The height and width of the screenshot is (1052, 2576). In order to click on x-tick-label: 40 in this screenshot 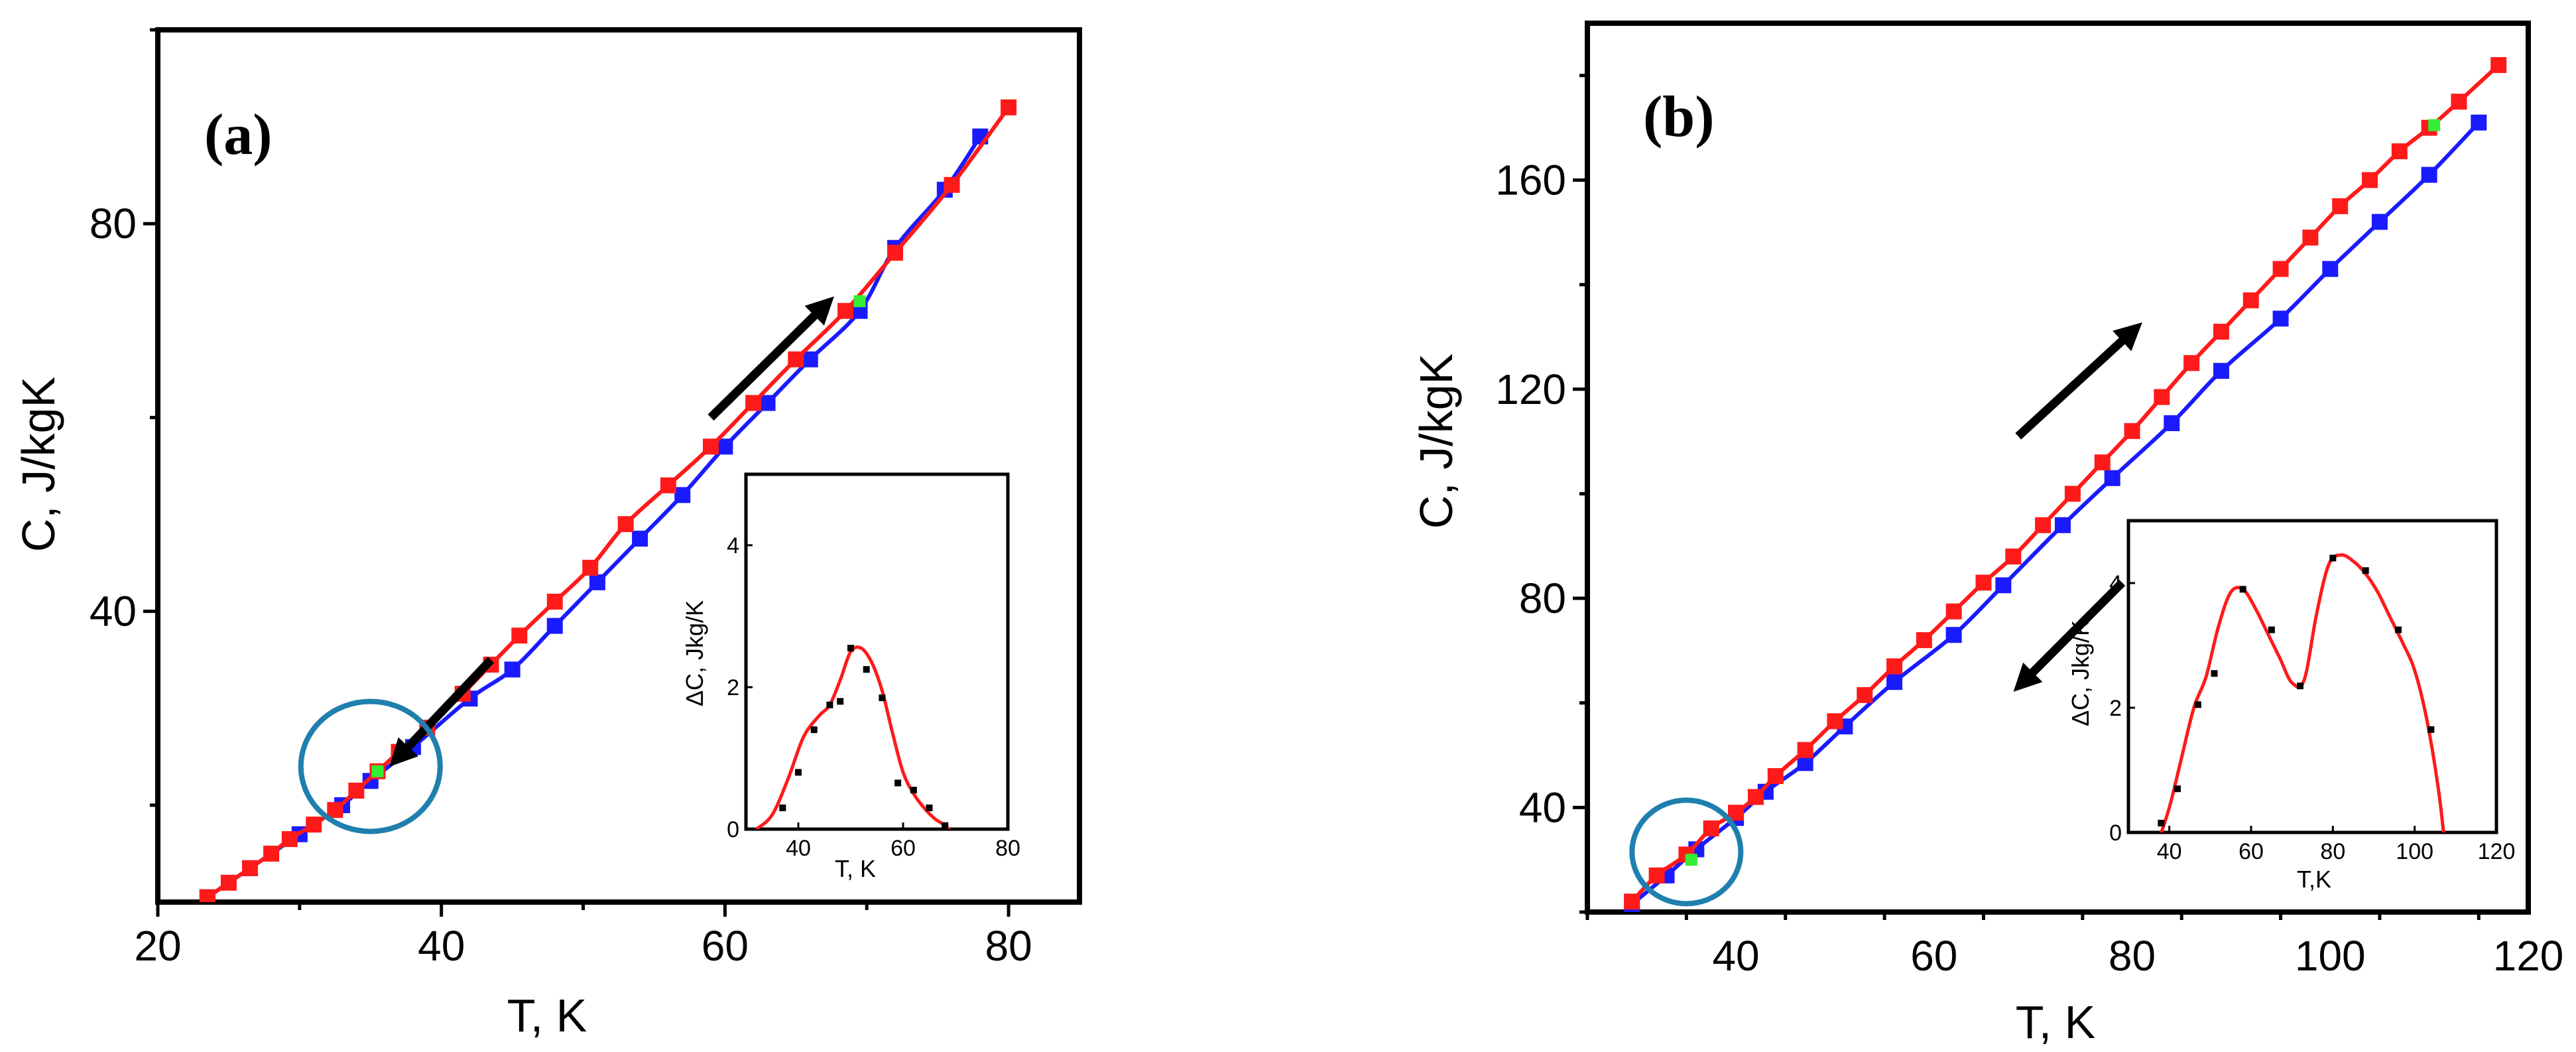, I will do `click(1735, 956)`.